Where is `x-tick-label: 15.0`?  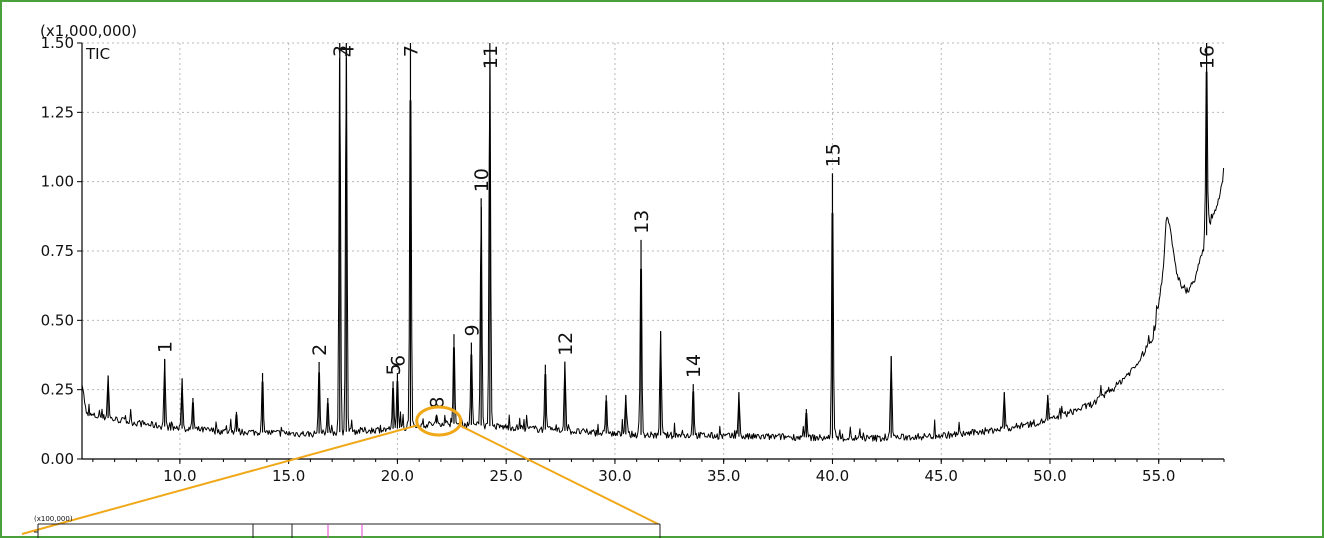 x-tick-label: 15.0 is located at coordinates (288, 476).